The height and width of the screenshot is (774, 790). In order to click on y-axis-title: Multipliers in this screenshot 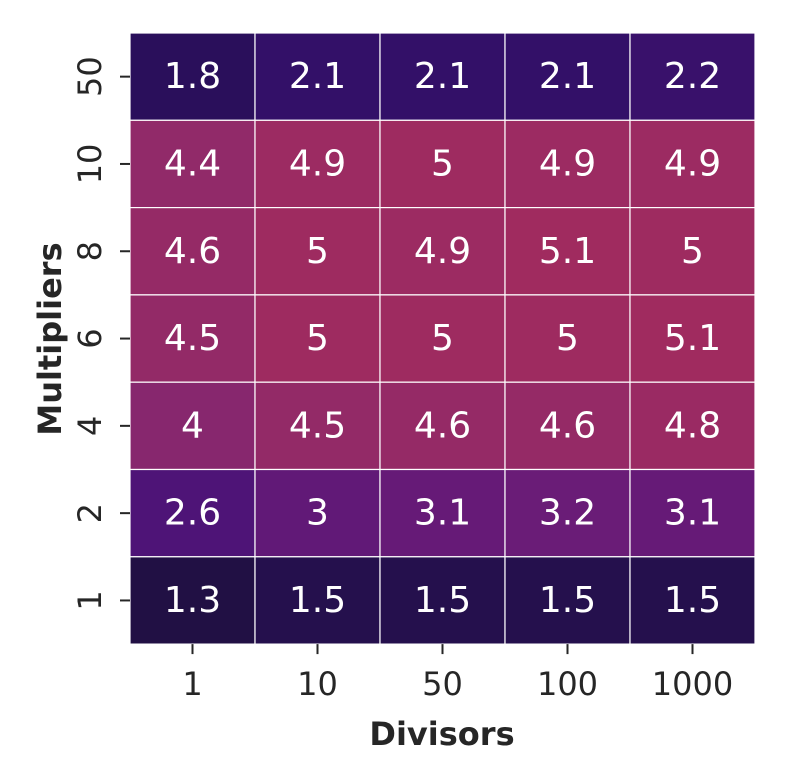, I will do `click(50, 338)`.